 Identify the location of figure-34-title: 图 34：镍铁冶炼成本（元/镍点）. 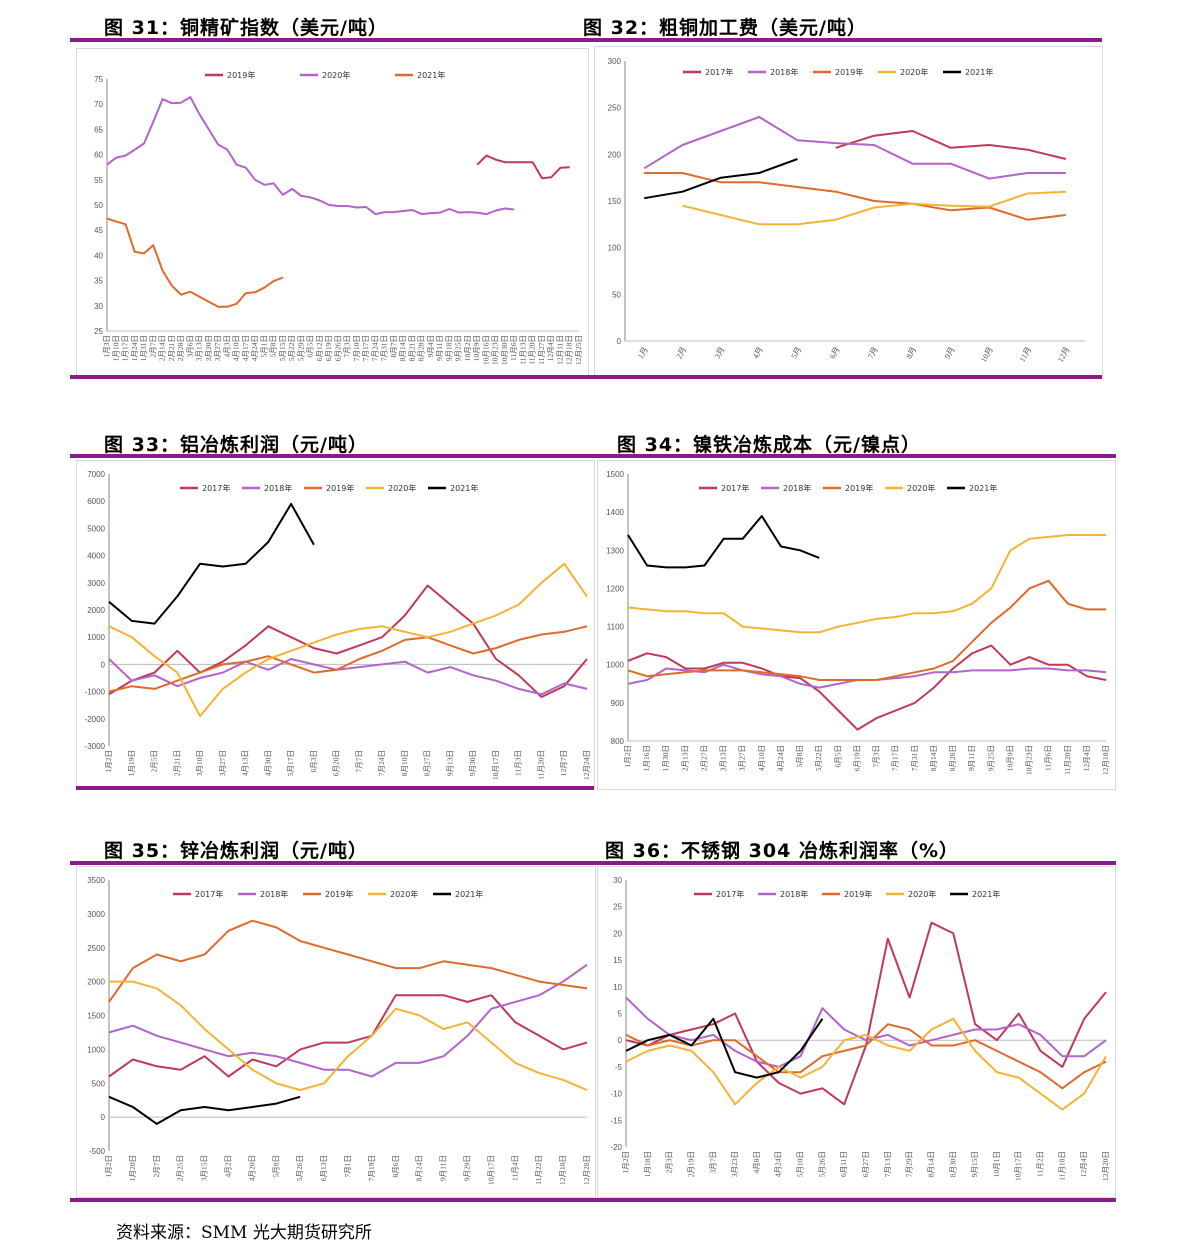
(769, 445).